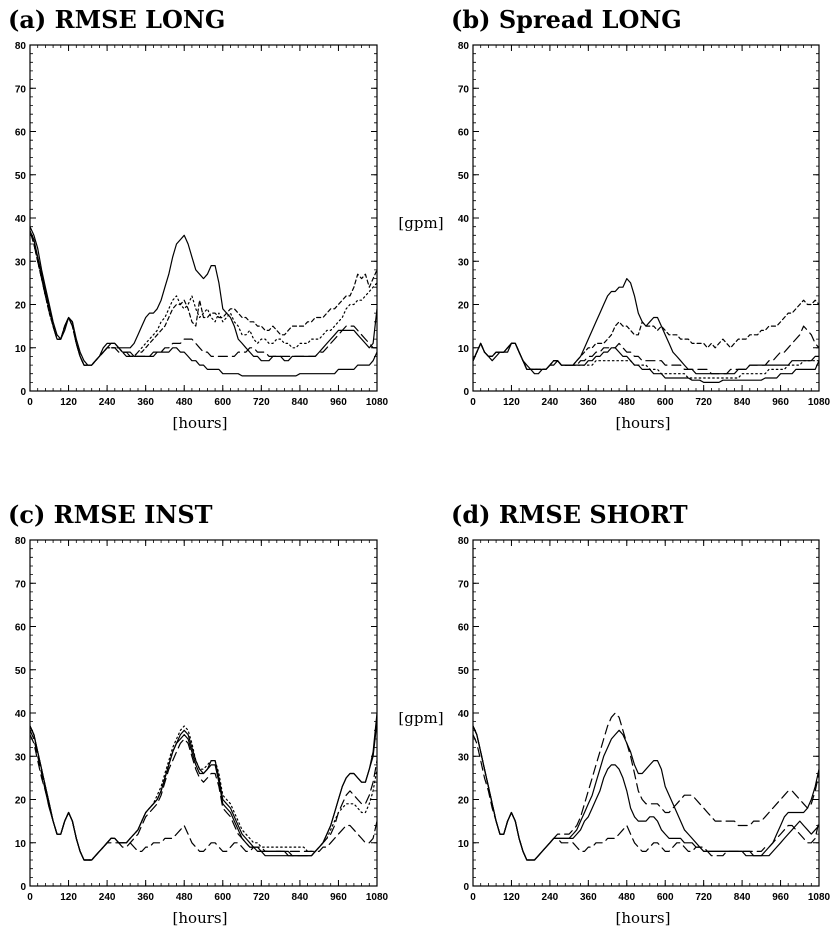  What do you see at coordinates (566, 19) in the screenshot?
I see `panel-title: (b) Spread LONG` at bounding box center [566, 19].